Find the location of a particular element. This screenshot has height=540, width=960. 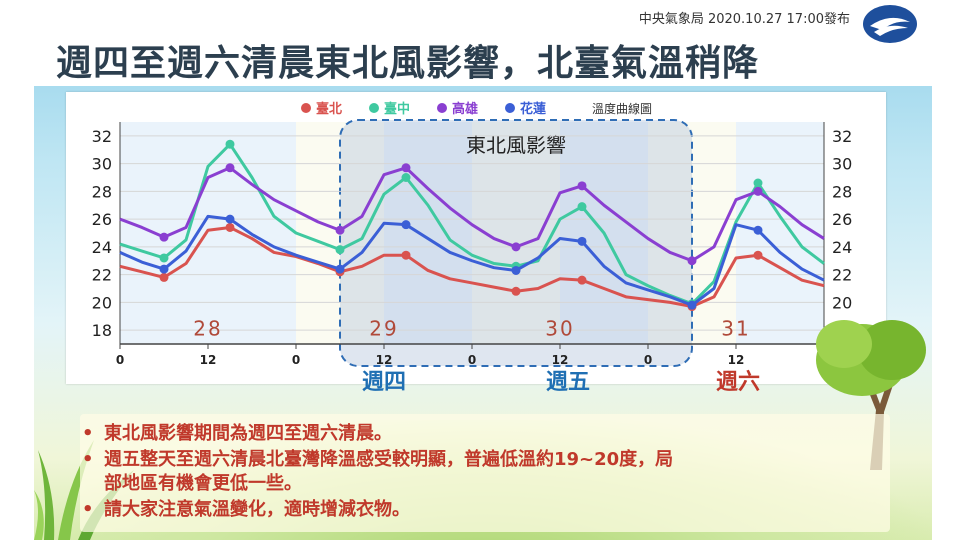

y-tick-label-left: 32 is located at coordinates (102, 136).